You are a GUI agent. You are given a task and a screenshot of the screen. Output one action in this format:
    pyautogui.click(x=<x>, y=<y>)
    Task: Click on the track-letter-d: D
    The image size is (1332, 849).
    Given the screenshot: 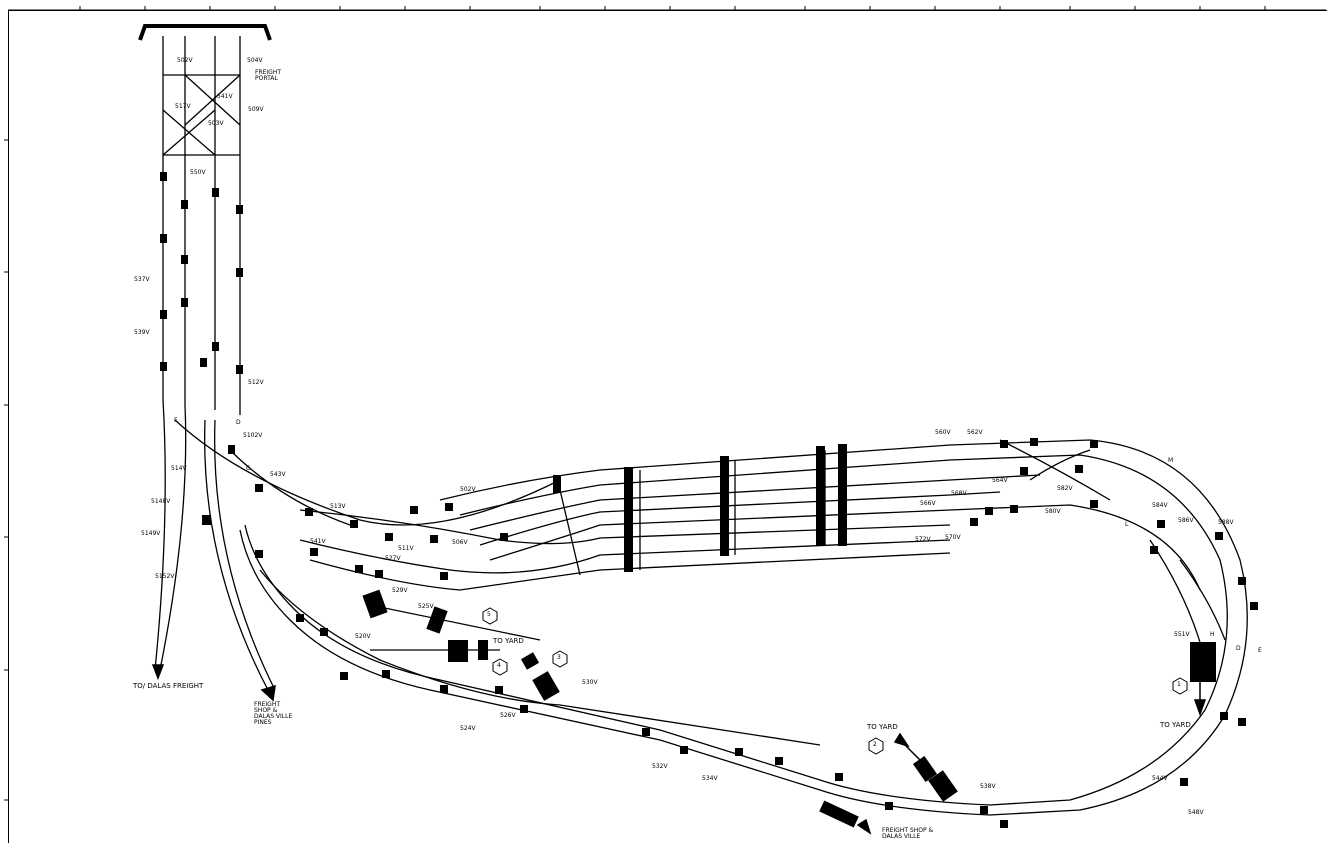 What is the action you would take?
    pyautogui.click(x=238, y=422)
    